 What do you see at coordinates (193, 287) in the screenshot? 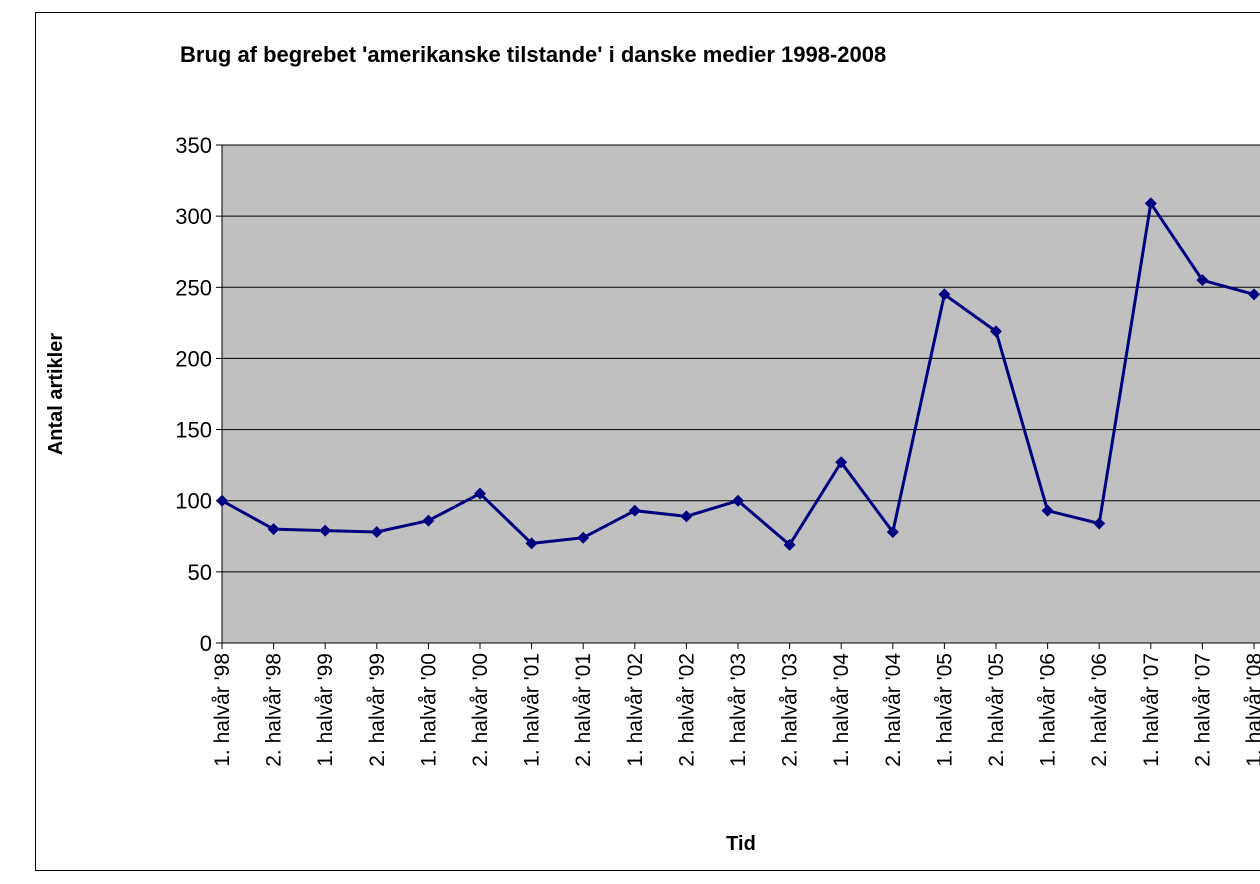
I see `y-tick-label: 250` at bounding box center [193, 287].